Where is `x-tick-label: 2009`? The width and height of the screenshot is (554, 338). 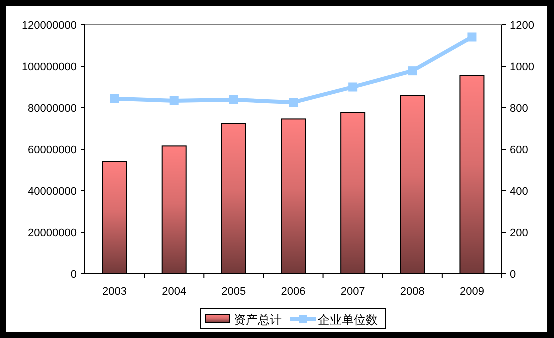 x-tick-label: 2009 is located at coordinates (472, 292).